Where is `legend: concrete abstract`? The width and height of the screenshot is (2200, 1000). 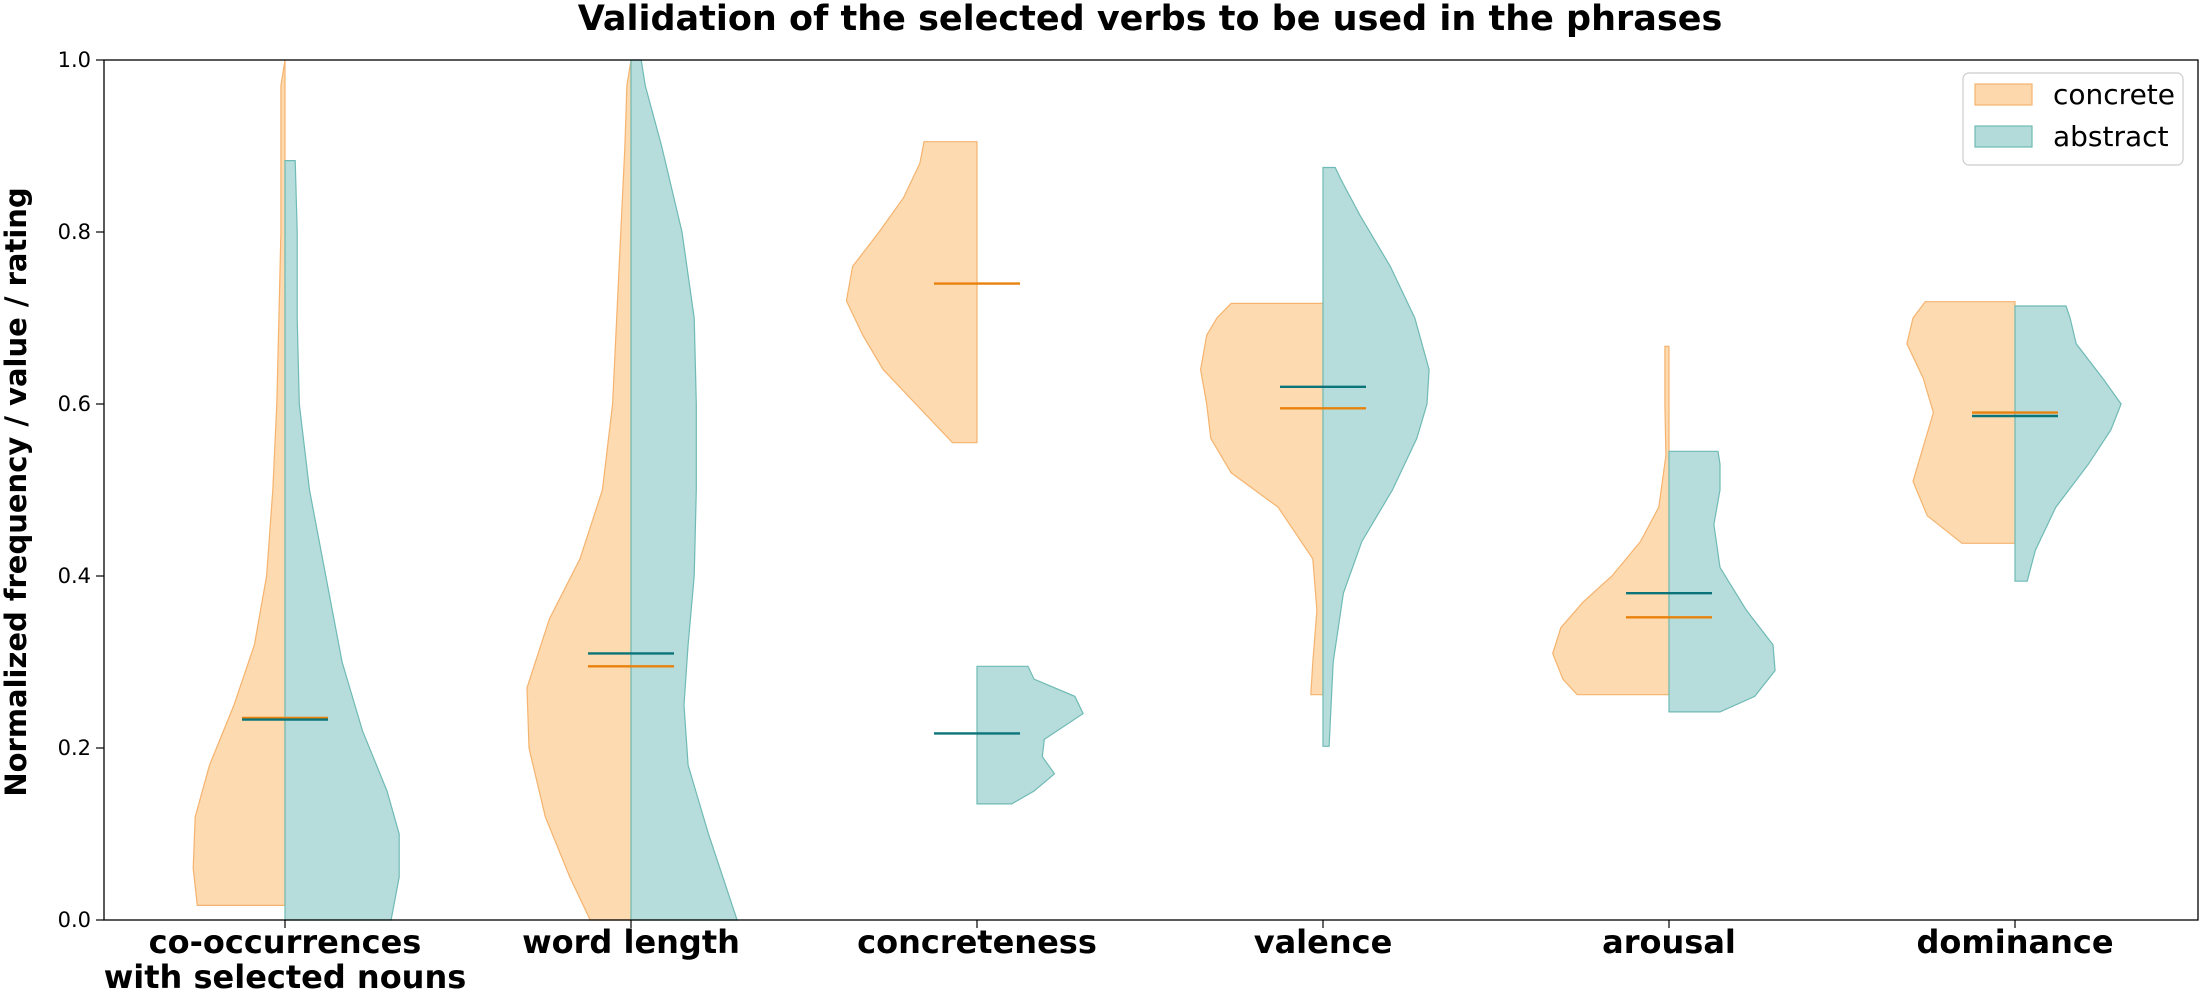 legend: concrete abstract is located at coordinates (2073, 119).